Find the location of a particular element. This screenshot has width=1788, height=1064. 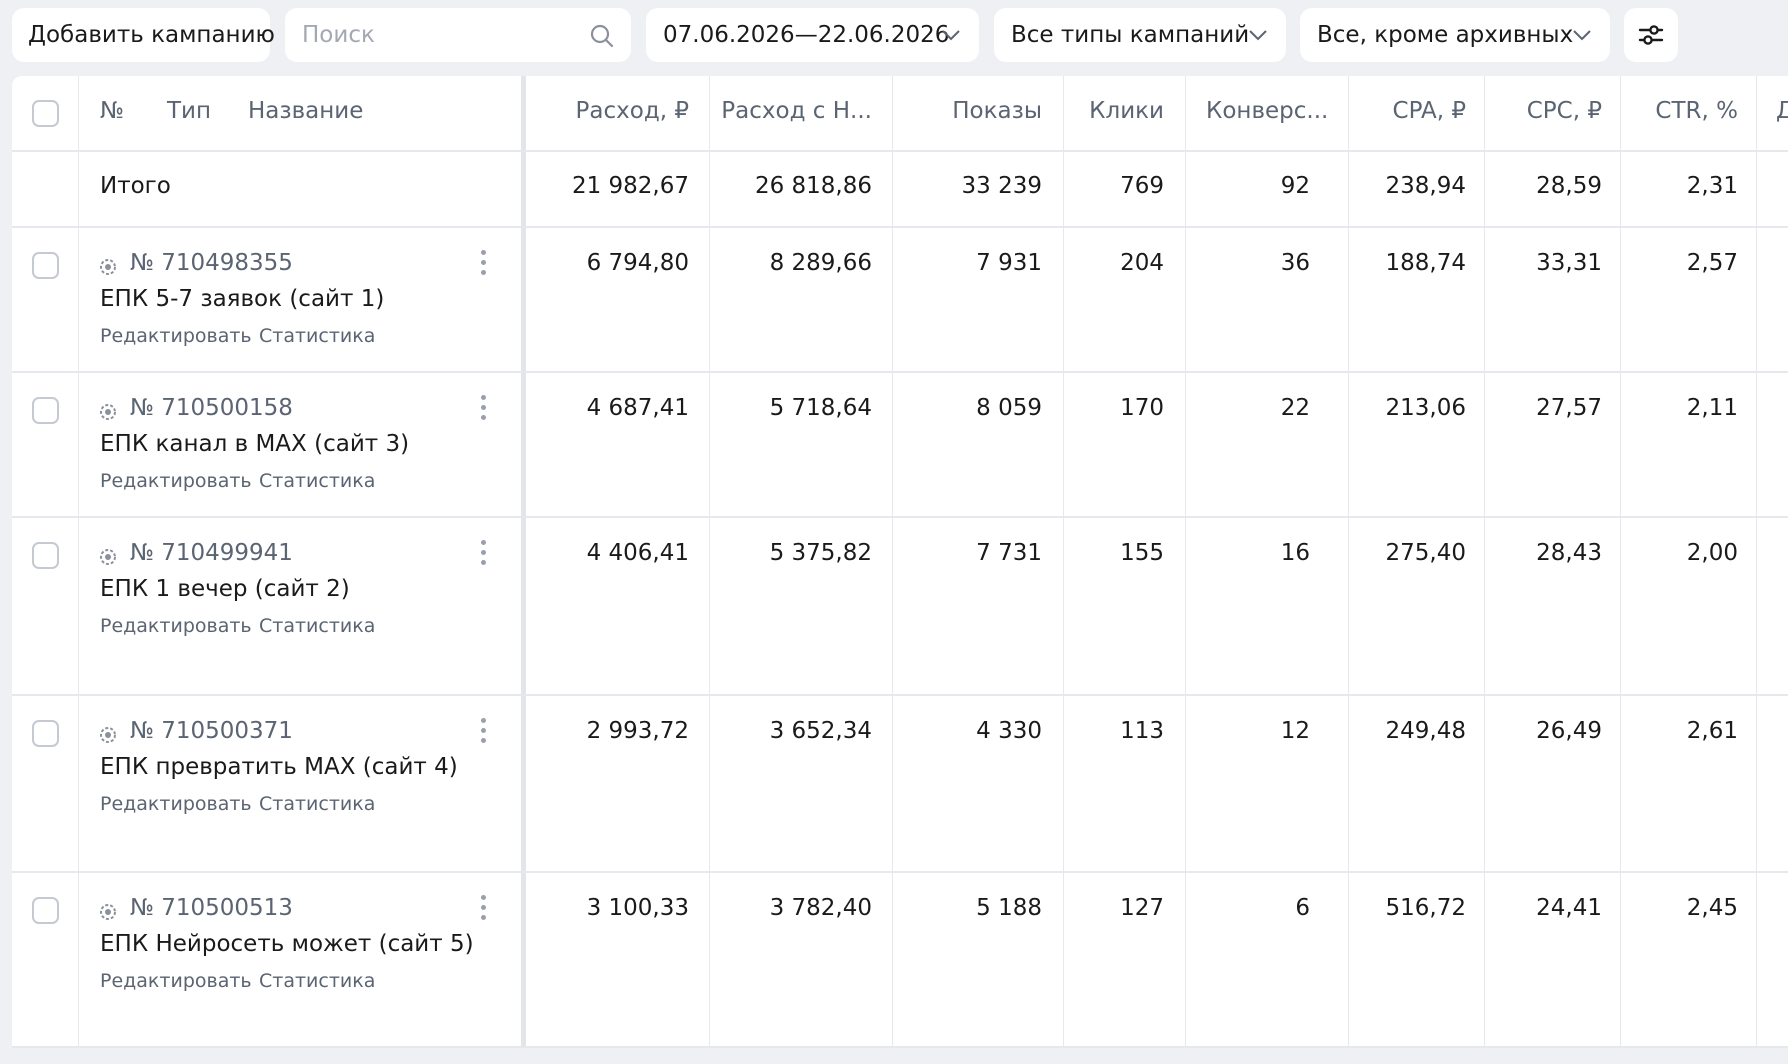

cell-impressions: 7 731 is located at coordinates (1009, 553).